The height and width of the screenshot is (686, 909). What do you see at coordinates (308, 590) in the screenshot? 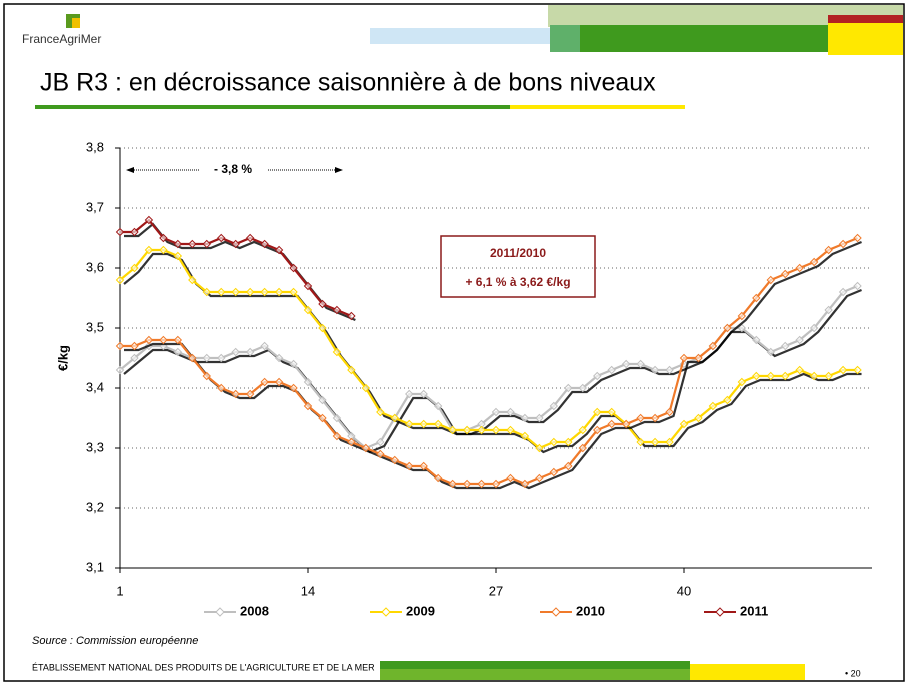
I see `x-tick-label: 14` at bounding box center [308, 590].